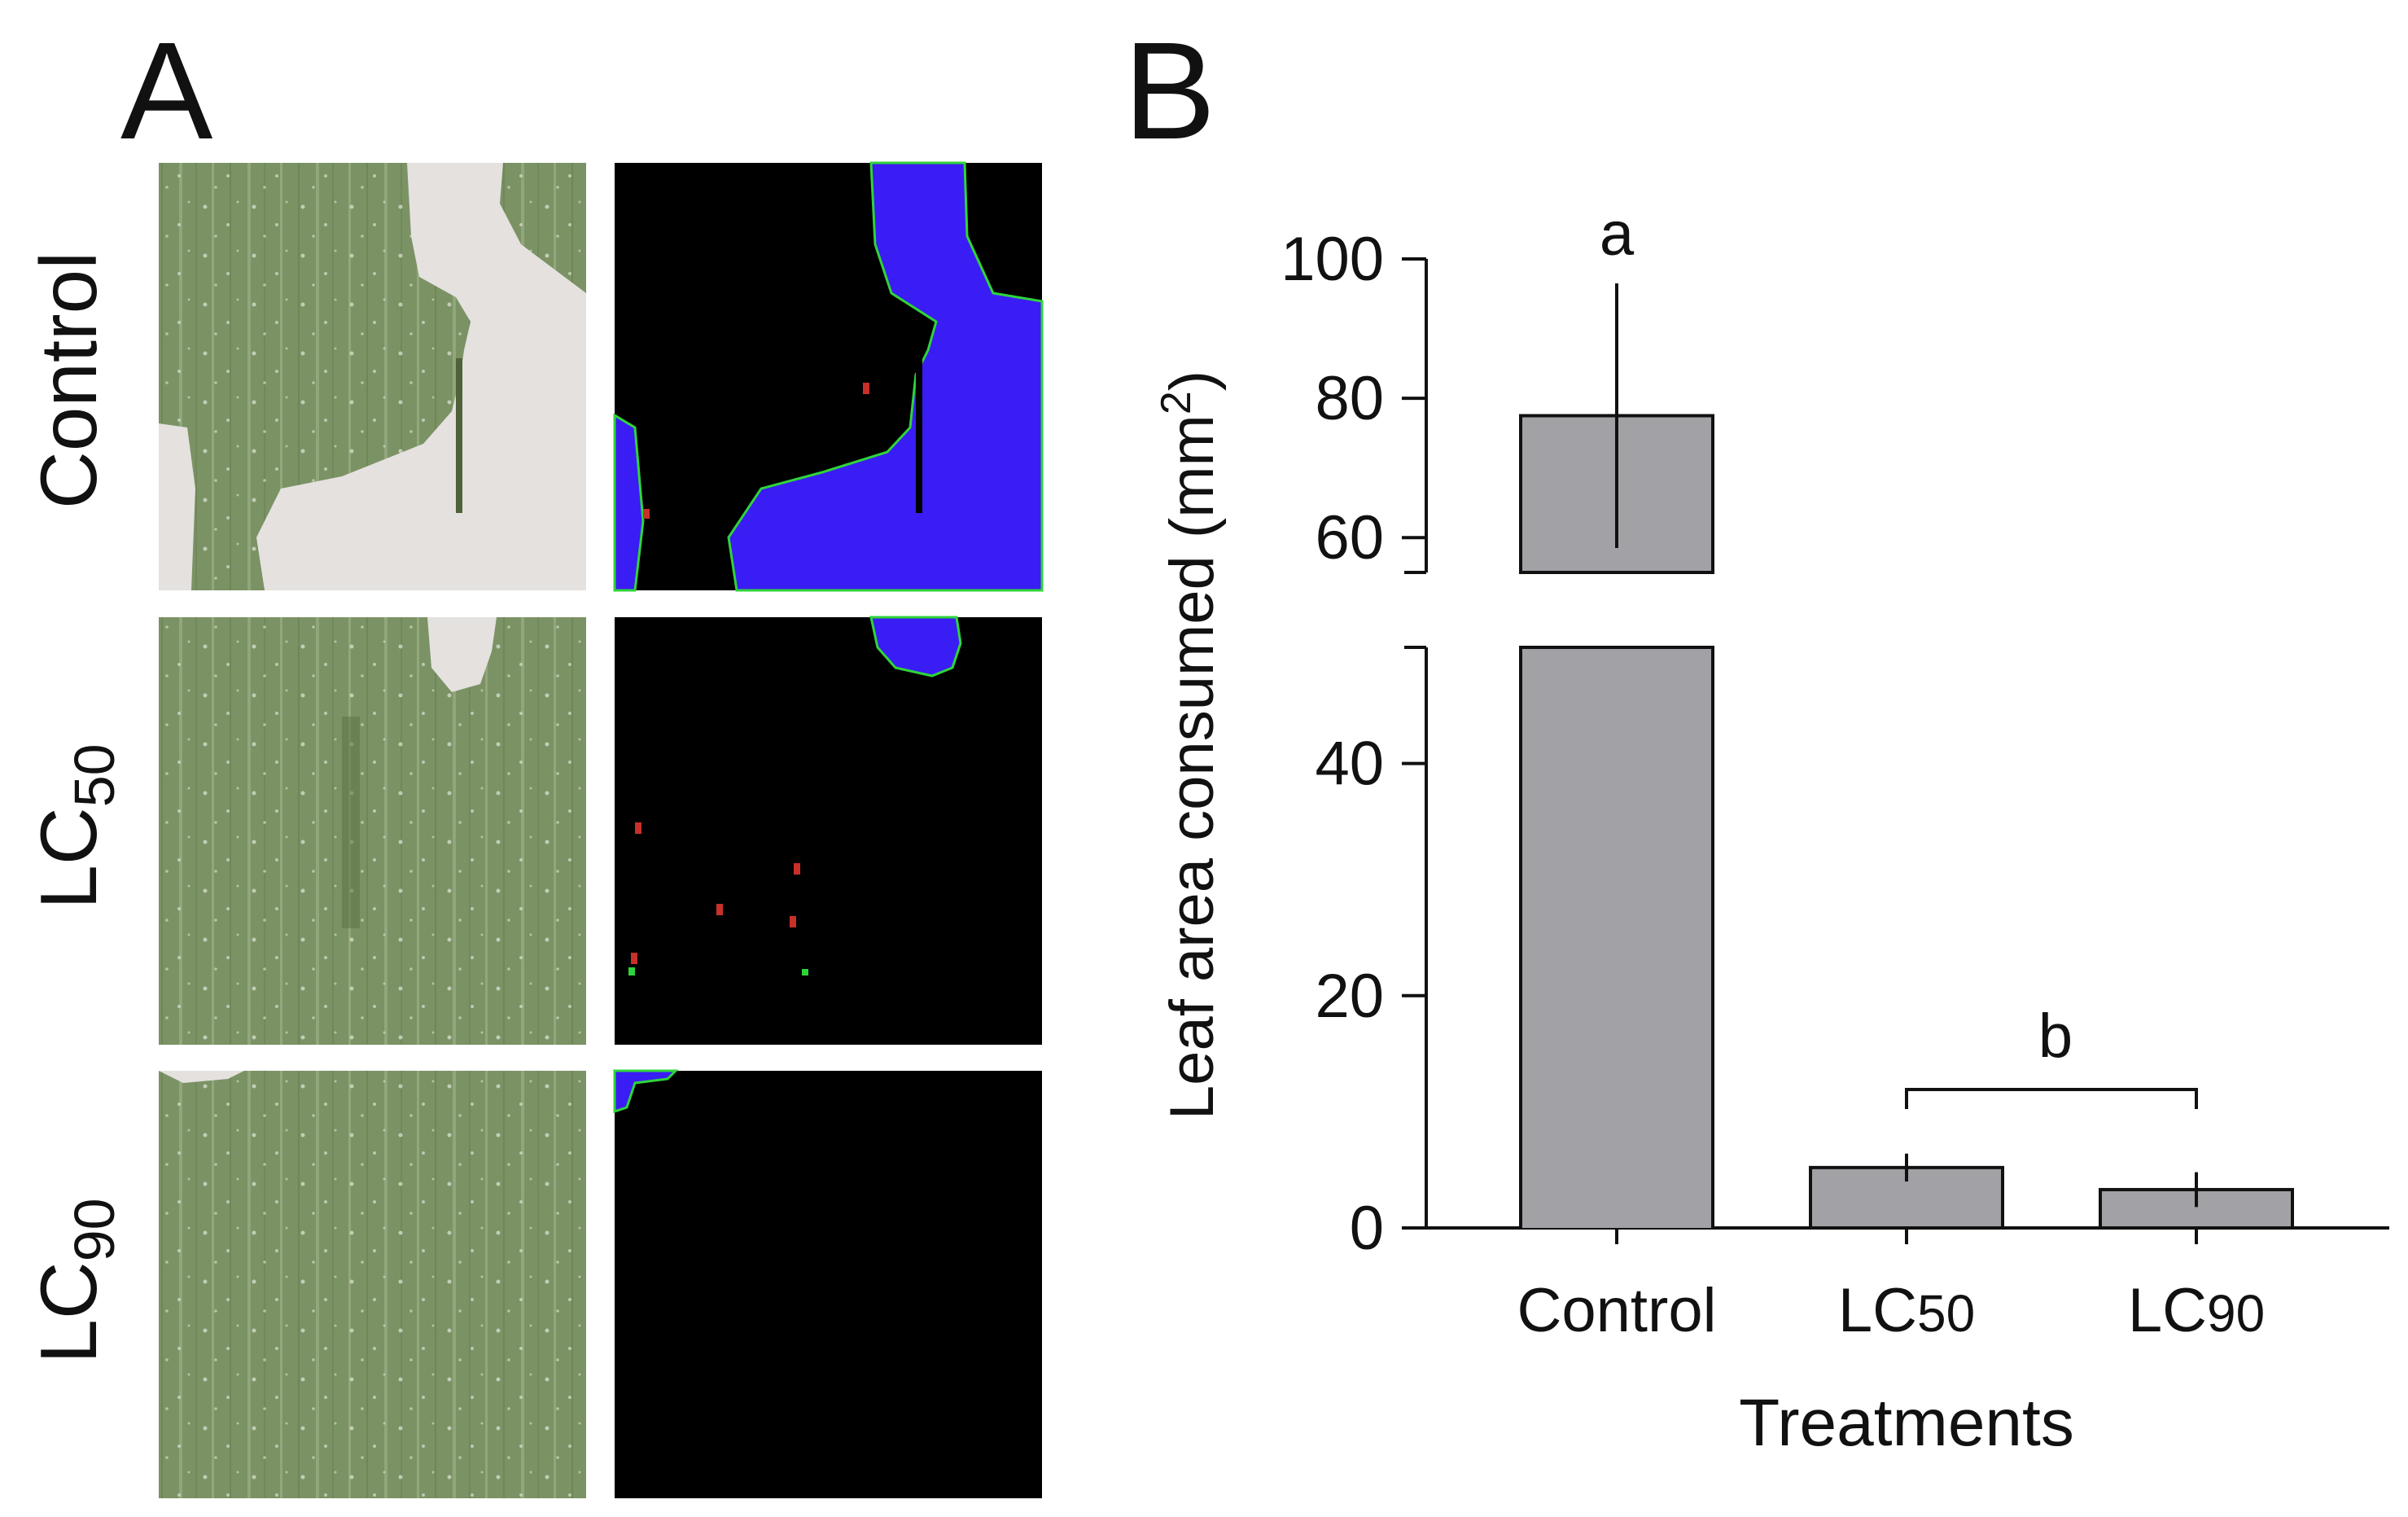  Describe the element at coordinates (95, 775) in the screenshot. I see `row-label-lc50-sub: 50` at that location.